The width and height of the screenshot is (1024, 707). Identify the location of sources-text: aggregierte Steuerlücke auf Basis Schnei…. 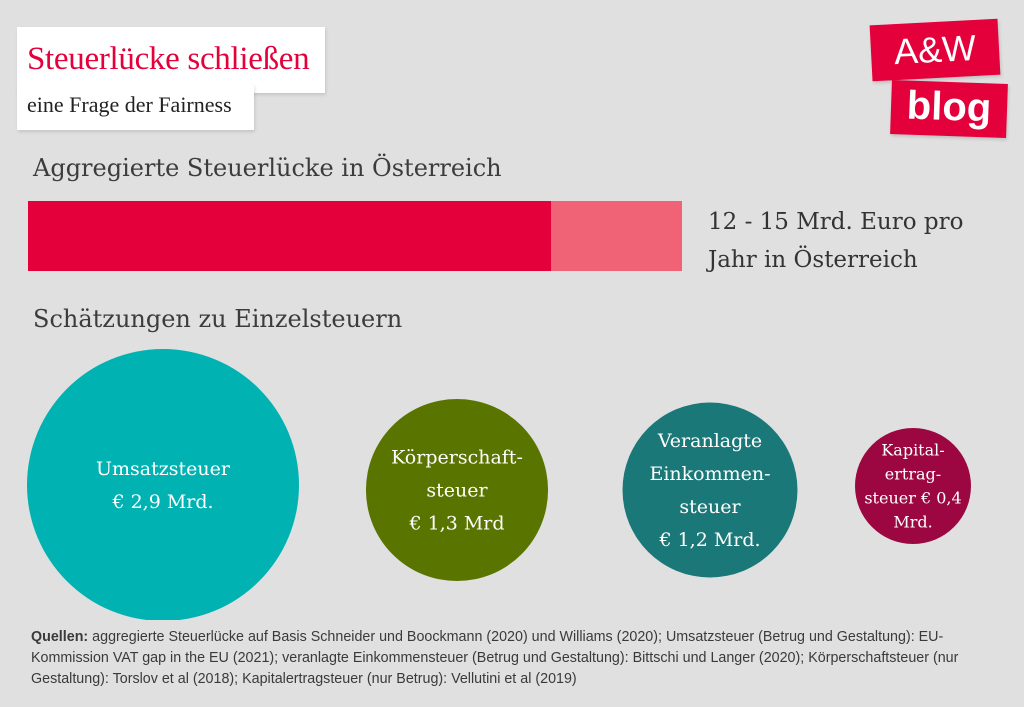
(495, 658).